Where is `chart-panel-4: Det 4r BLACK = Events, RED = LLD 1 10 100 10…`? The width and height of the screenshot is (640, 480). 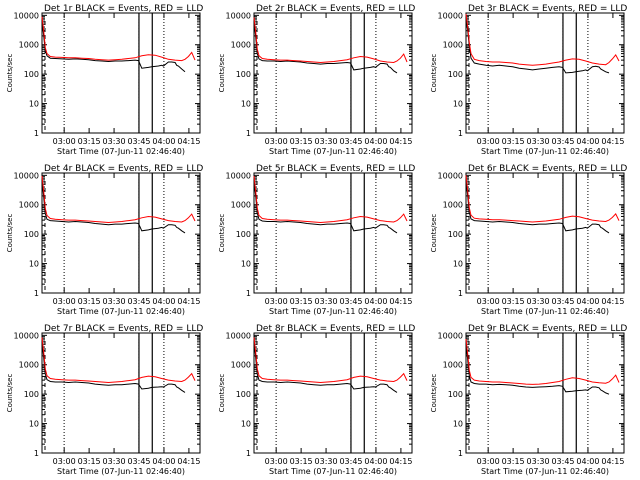
chart-panel-4: Det 4r BLACK = Events, RED = LLD 1 10 100 10… is located at coordinates (104, 240).